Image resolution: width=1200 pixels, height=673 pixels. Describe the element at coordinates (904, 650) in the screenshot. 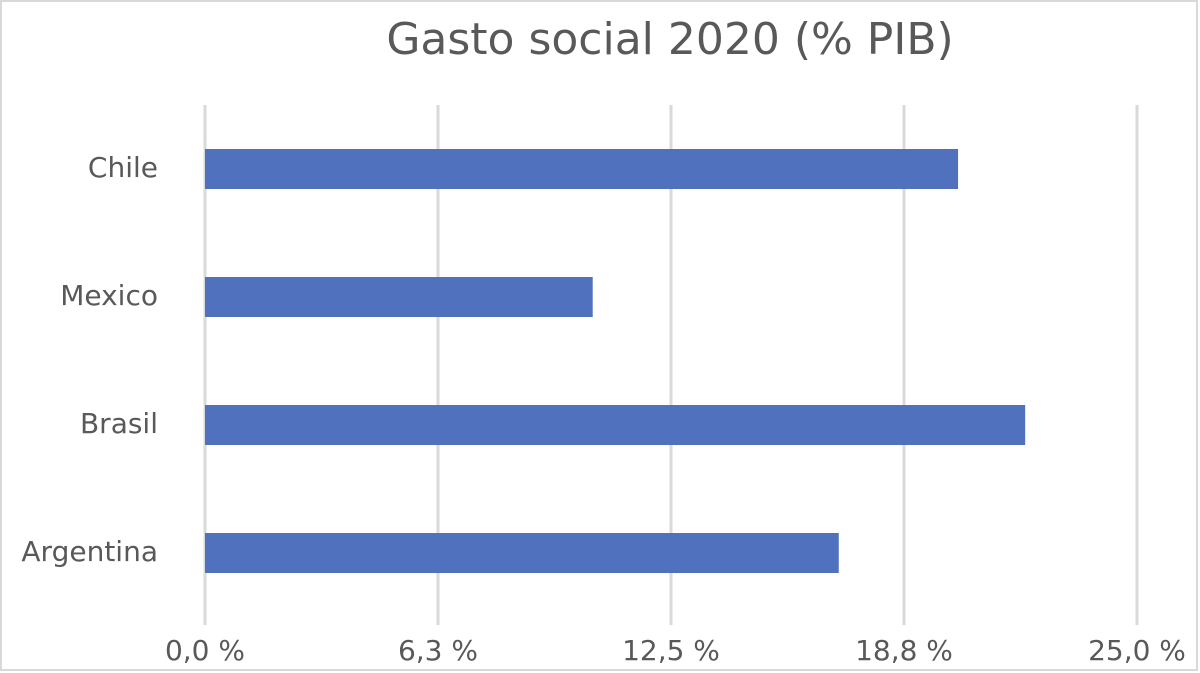

I see `x-tick-label: 18,8 %` at that location.